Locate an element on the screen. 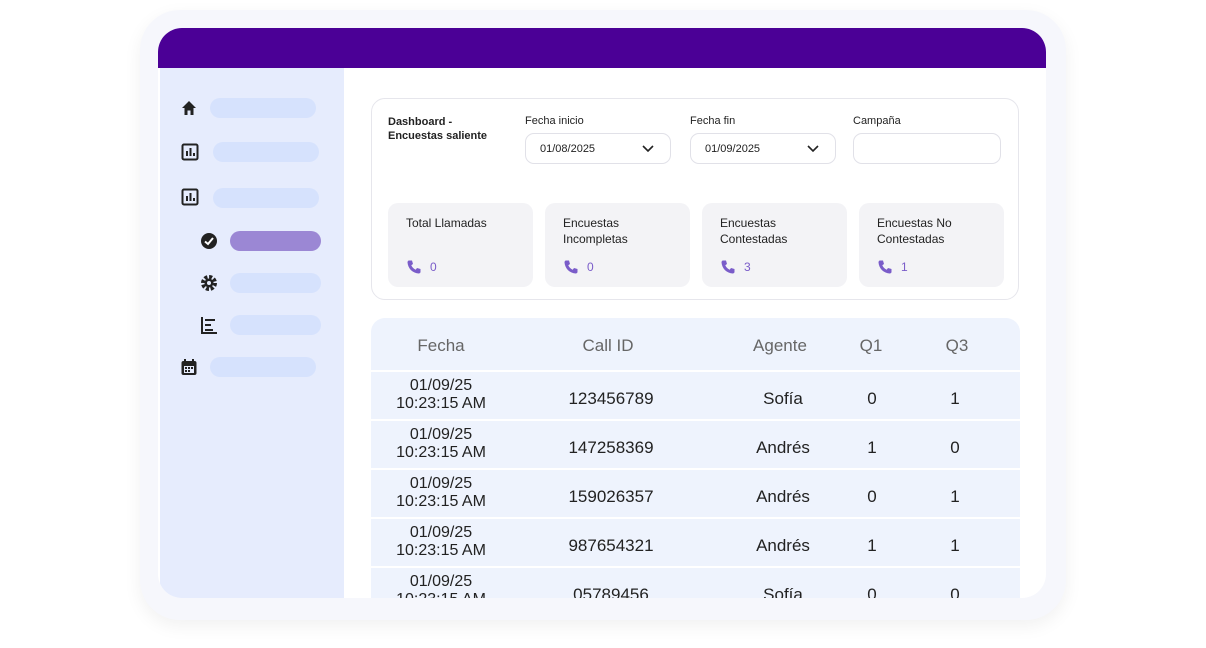 The height and width of the screenshot is (648, 1206). list-icon is located at coordinates (209, 325).